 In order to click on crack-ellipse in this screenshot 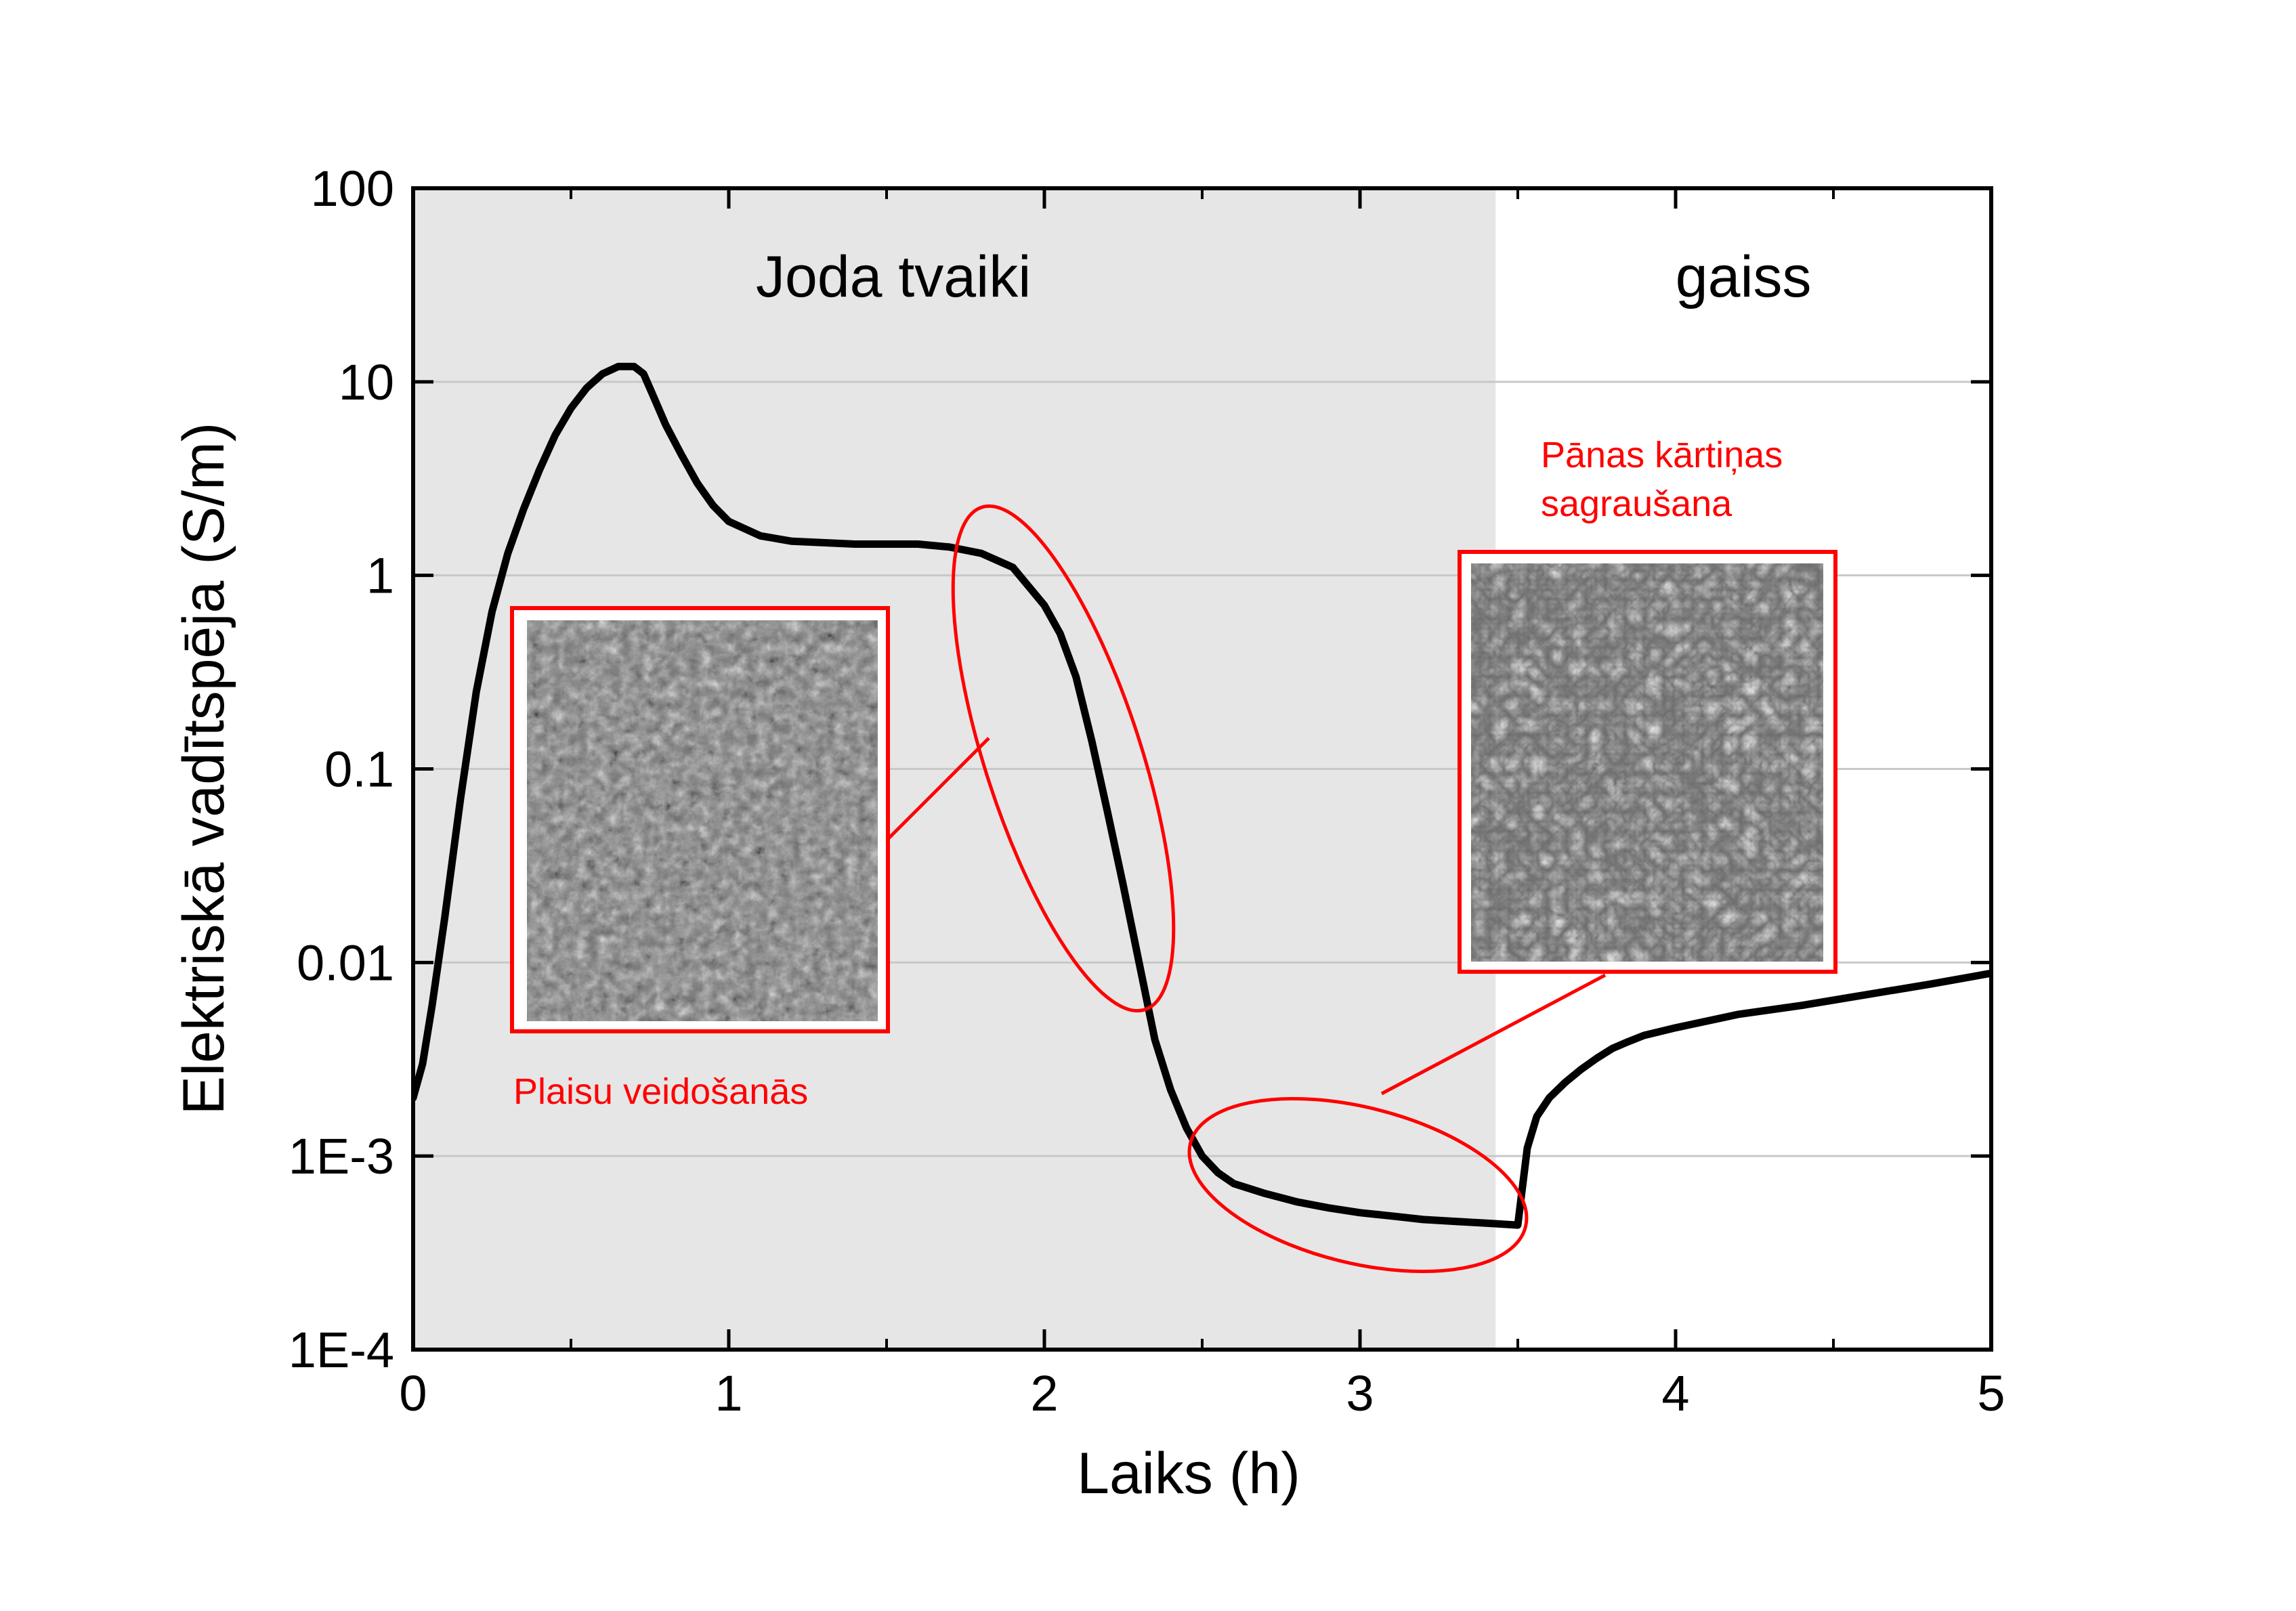, I will do `click(1063, 758)`.